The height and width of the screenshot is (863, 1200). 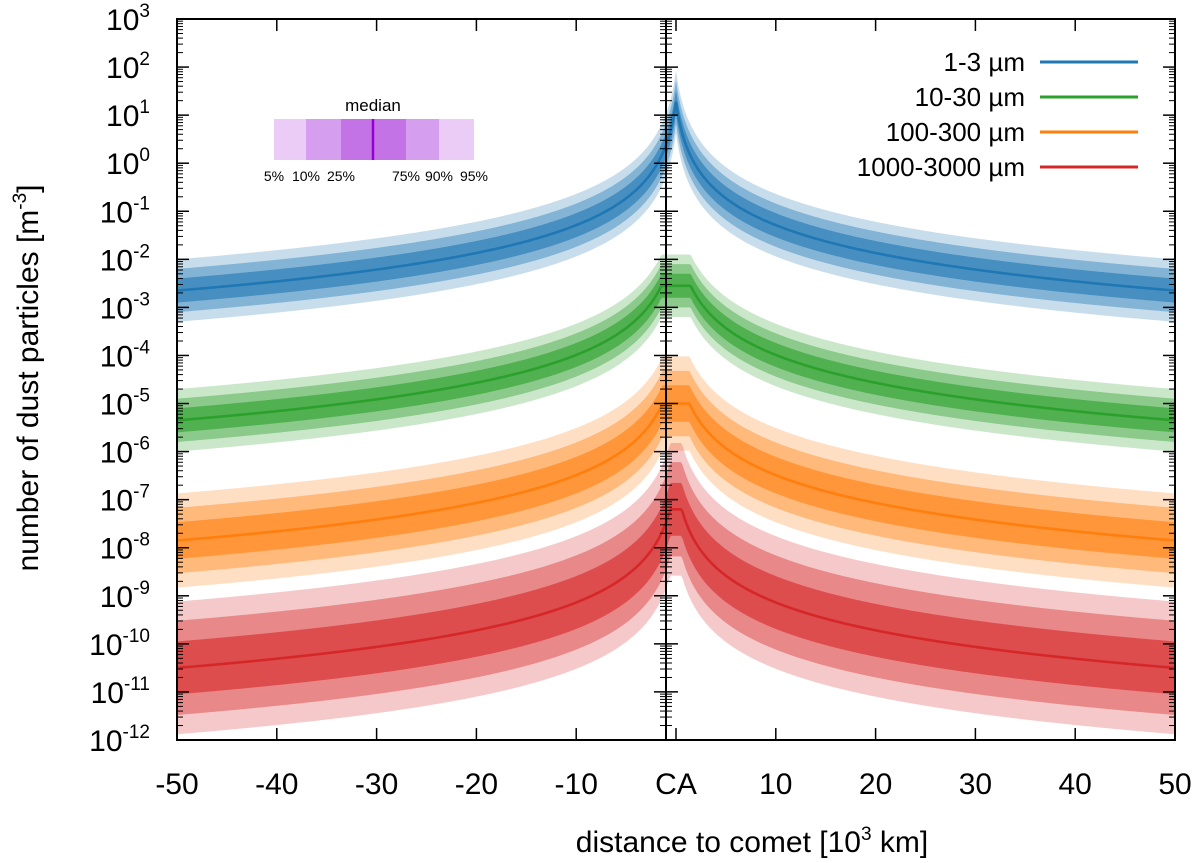 I want to click on y-tick-label: 10⁻², so click(x=125, y=259).